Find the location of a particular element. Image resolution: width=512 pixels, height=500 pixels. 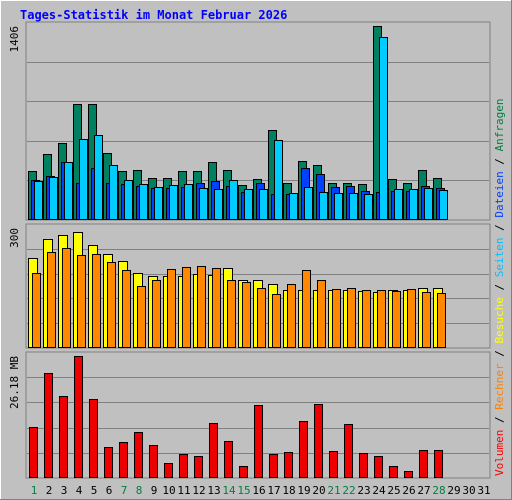

legend-item: Dateien is located at coordinates (499, 194).